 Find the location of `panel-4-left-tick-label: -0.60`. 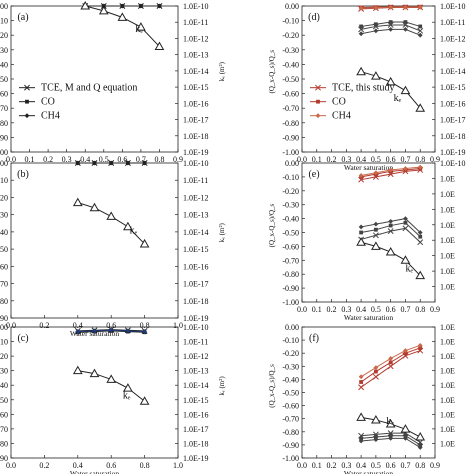

panel-4-left-tick-label: -0.60 is located at coordinates (290, 94).